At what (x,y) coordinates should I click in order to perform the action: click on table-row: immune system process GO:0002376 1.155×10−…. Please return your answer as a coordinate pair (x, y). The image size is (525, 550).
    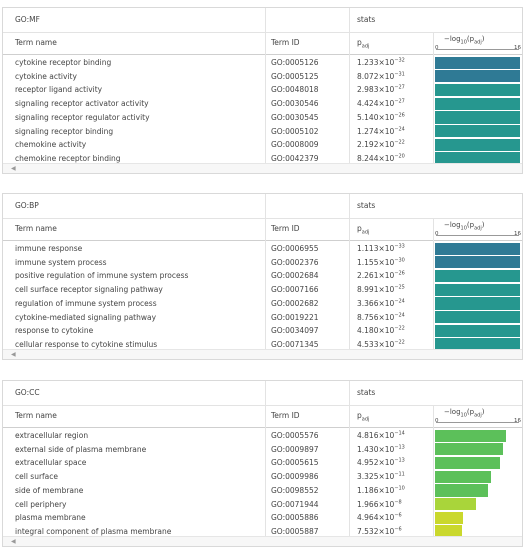
    Looking at the image, I should click on (262, 262).